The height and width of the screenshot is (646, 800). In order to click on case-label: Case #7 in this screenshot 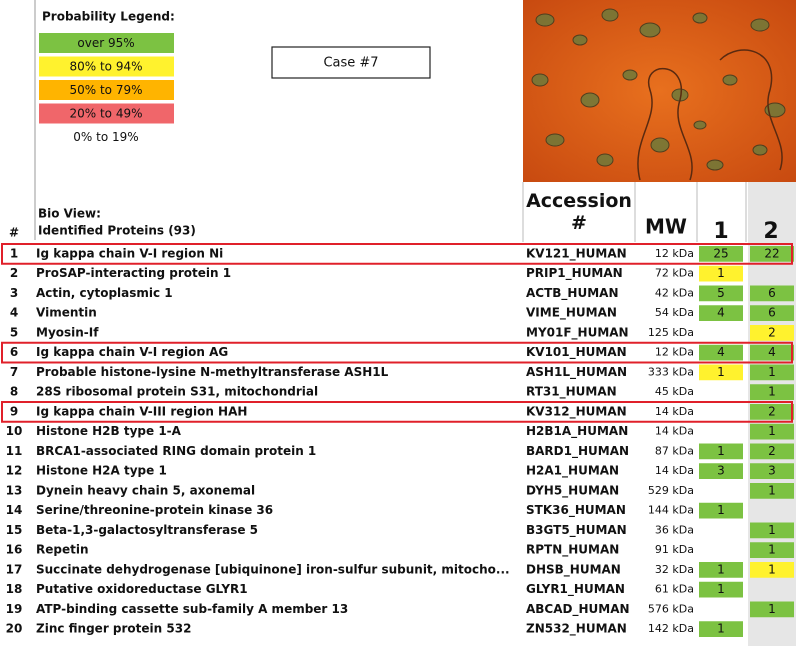, I will do `click(350, 63)`.